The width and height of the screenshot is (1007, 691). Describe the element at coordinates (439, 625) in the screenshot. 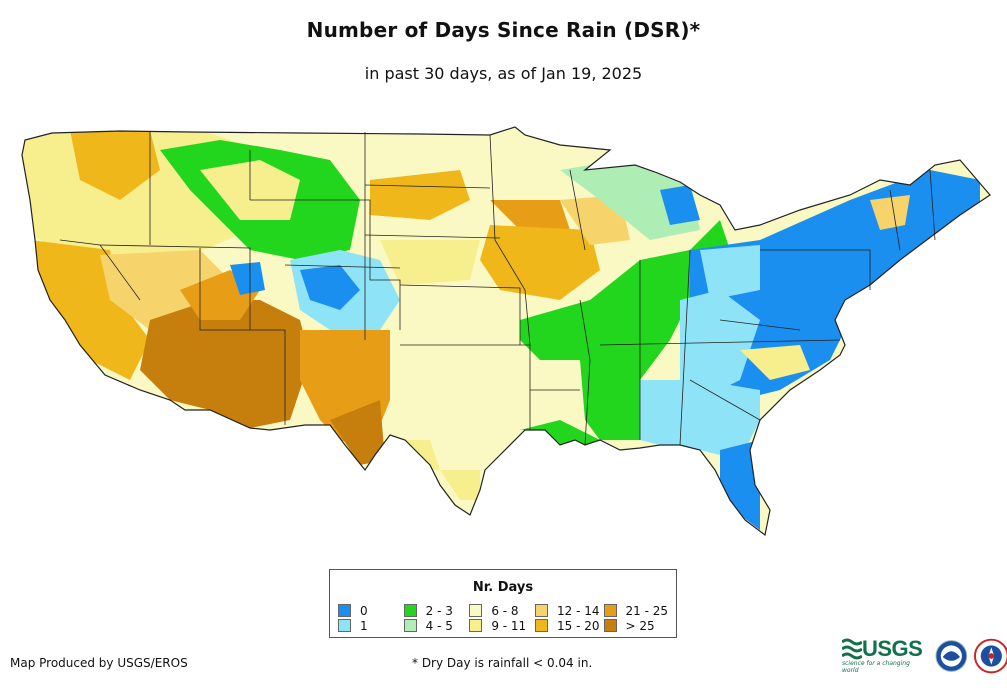

I see `legend-label: 4 - 5` at that location.